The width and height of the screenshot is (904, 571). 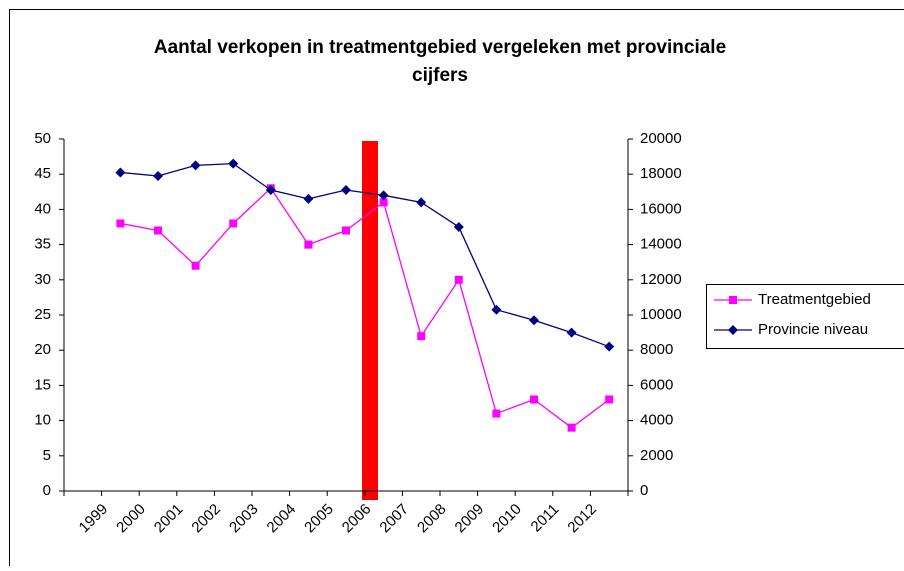 I want to click on y-tick-label: 35, so click(x=42, y=244).